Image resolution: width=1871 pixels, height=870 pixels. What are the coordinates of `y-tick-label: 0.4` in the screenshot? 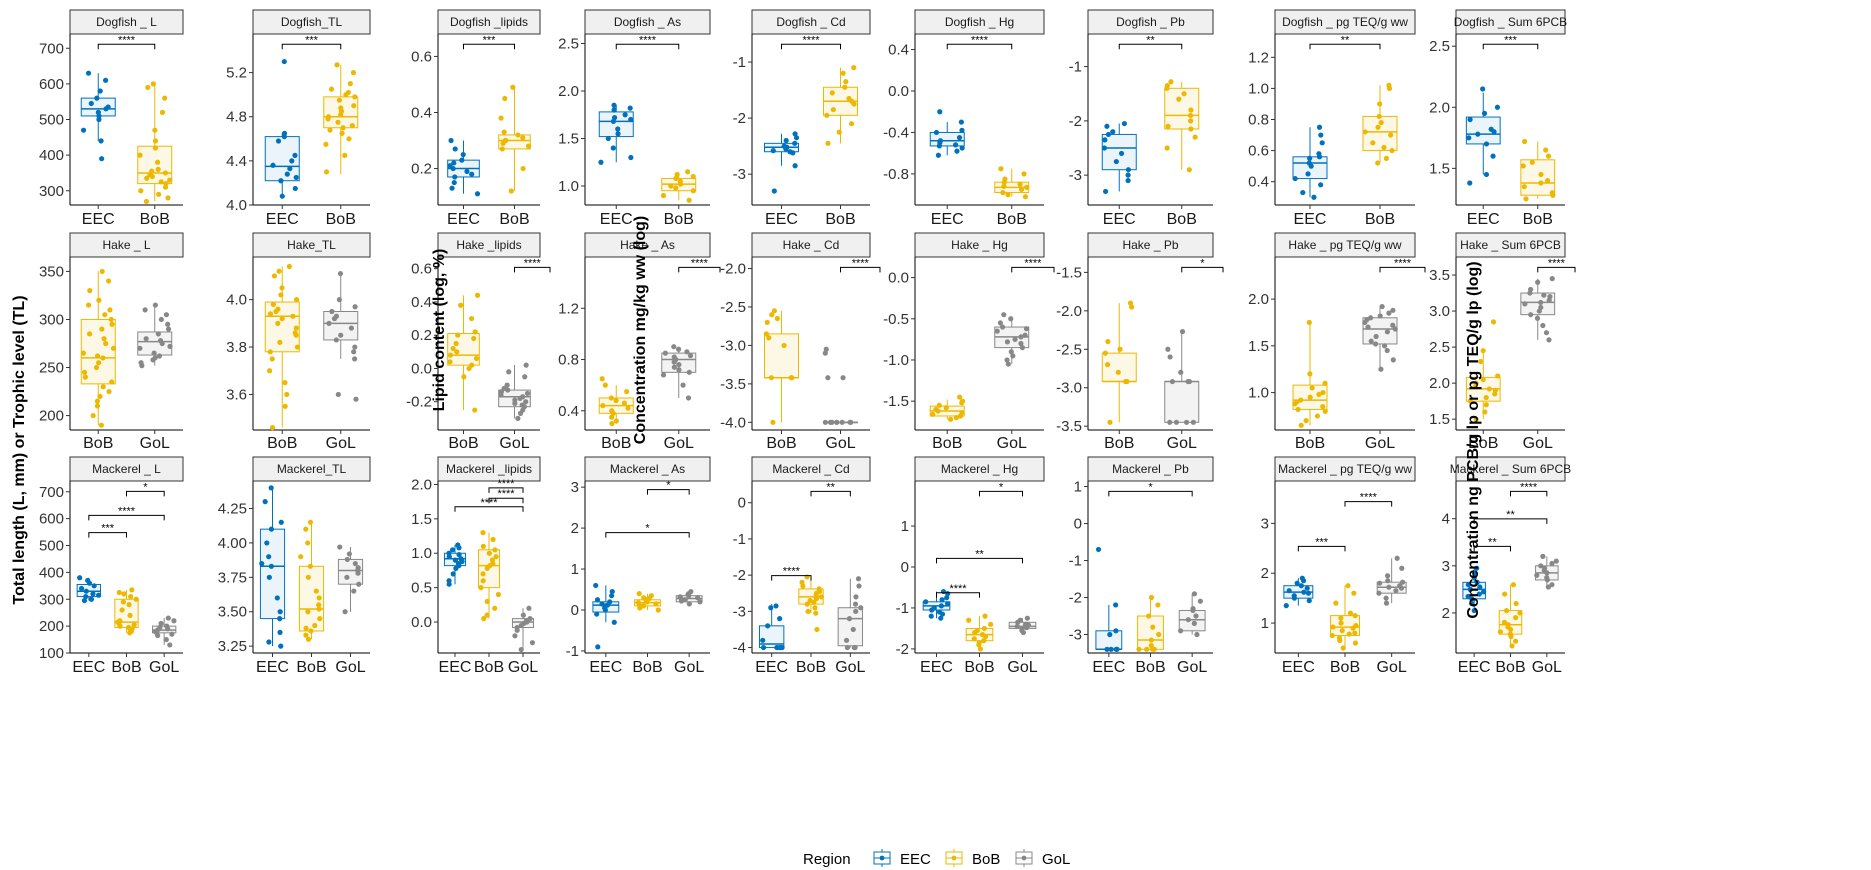 It's located at (1258, 182).